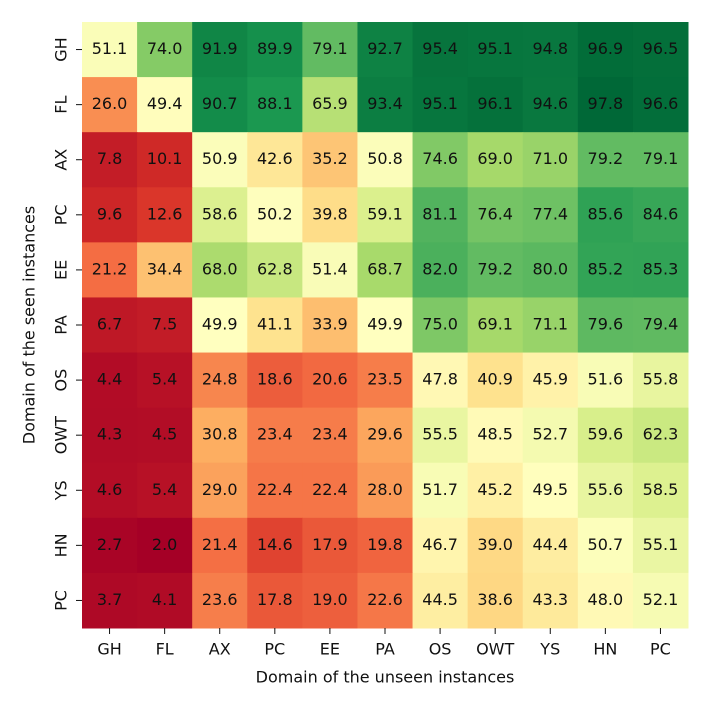 The width and height of the screenshot is (714, 714). What do you see at coordinates (605, 649) in the screenshot?
I see `x-tick-label: HN` at bounding box center [605, 649].